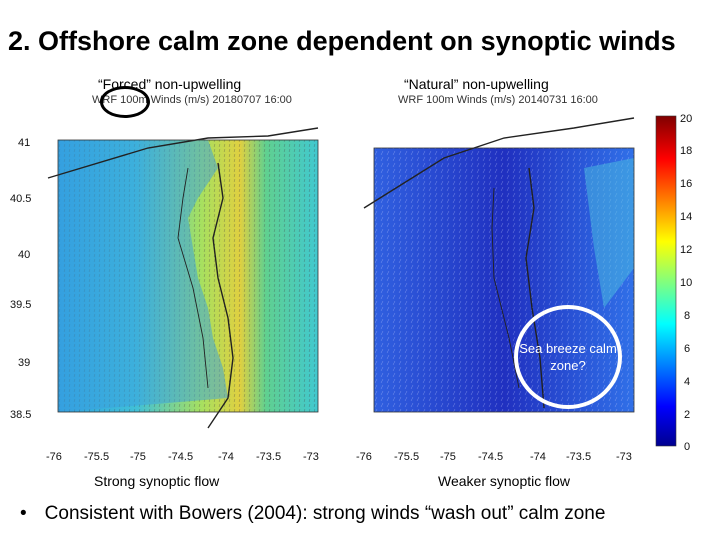  Describe the element at coordinates (24, 255) in the screenshot. I see `left-y-tick: 40` at that location.